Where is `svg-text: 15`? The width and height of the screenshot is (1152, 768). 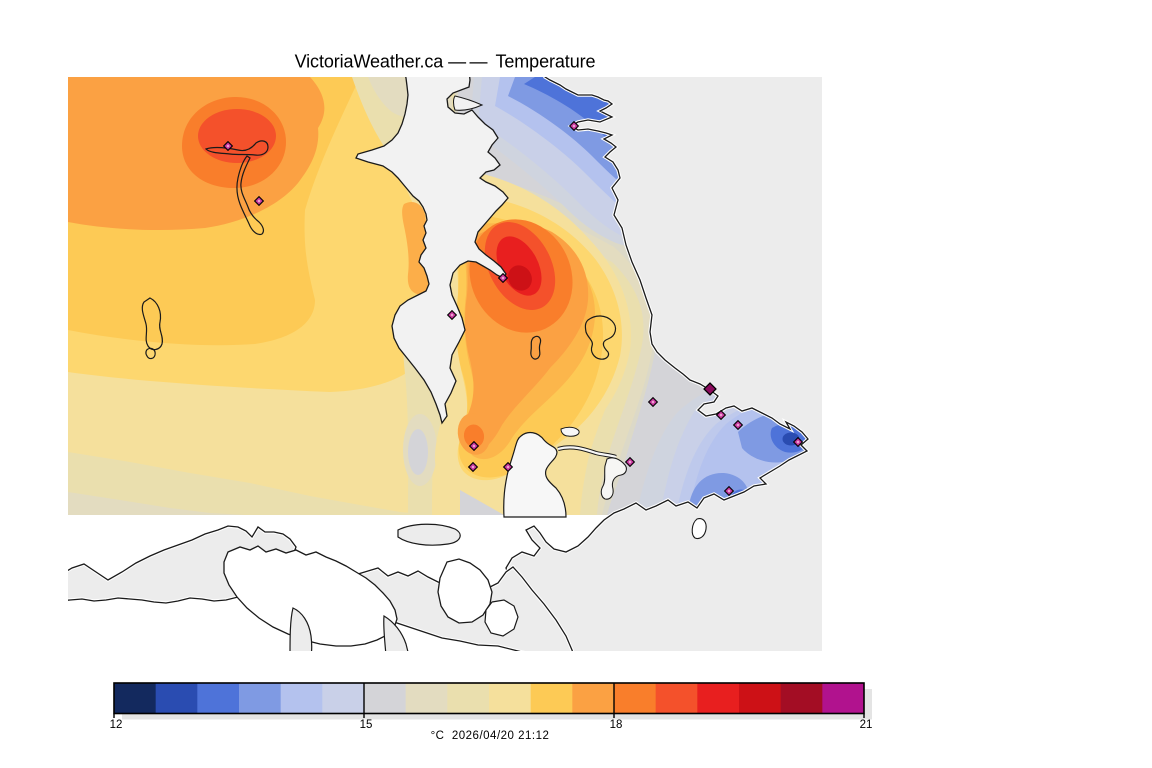 svg-text: 15 is located at coordinates (366, 725).